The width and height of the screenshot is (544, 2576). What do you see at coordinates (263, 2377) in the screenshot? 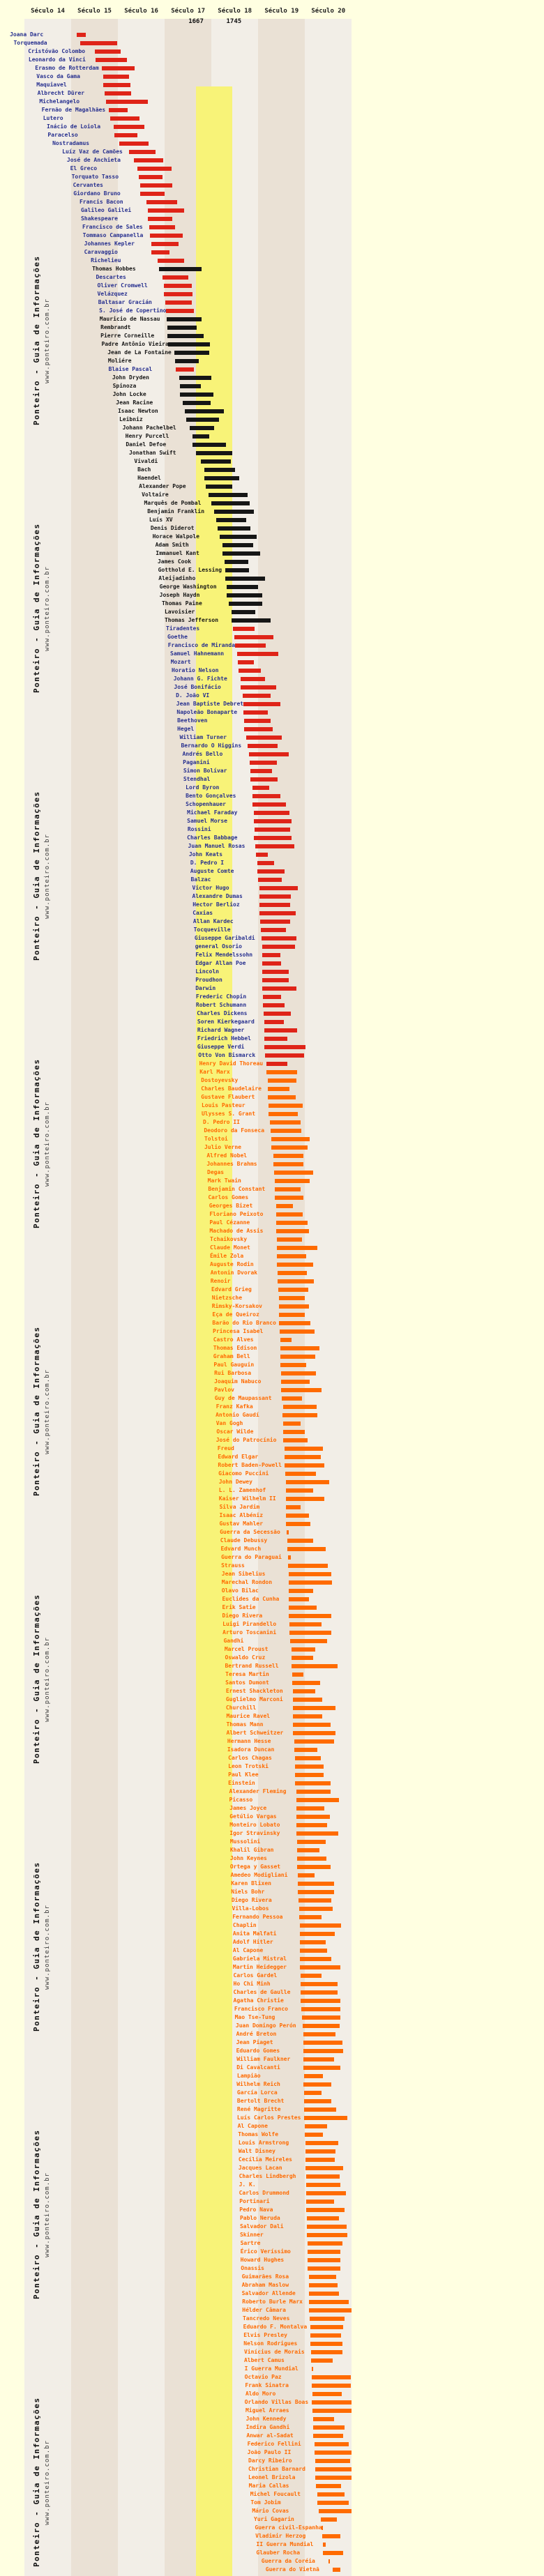
I see `person-name-label: Octavio Paz` at bounding box center [263, 2377].